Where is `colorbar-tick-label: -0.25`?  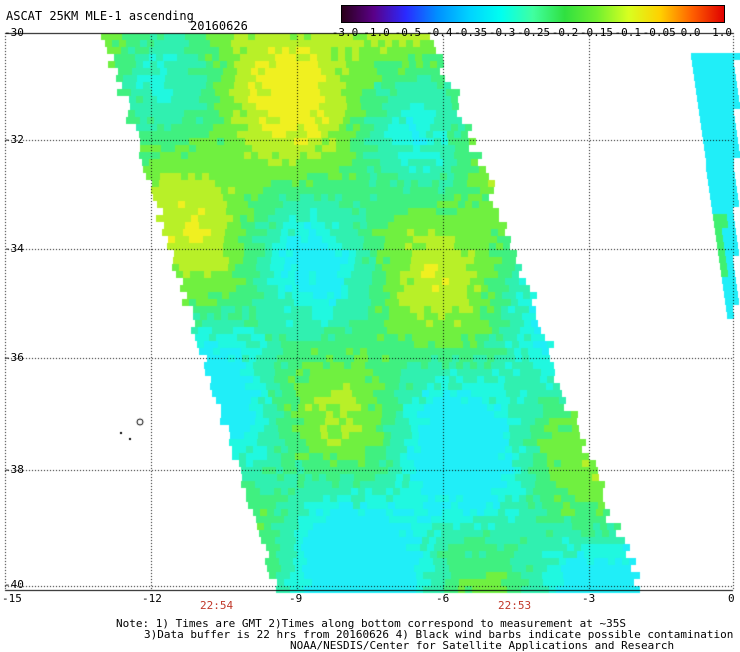
colorbar-tick-label: -0.25 is located at coordinates (534, 32).